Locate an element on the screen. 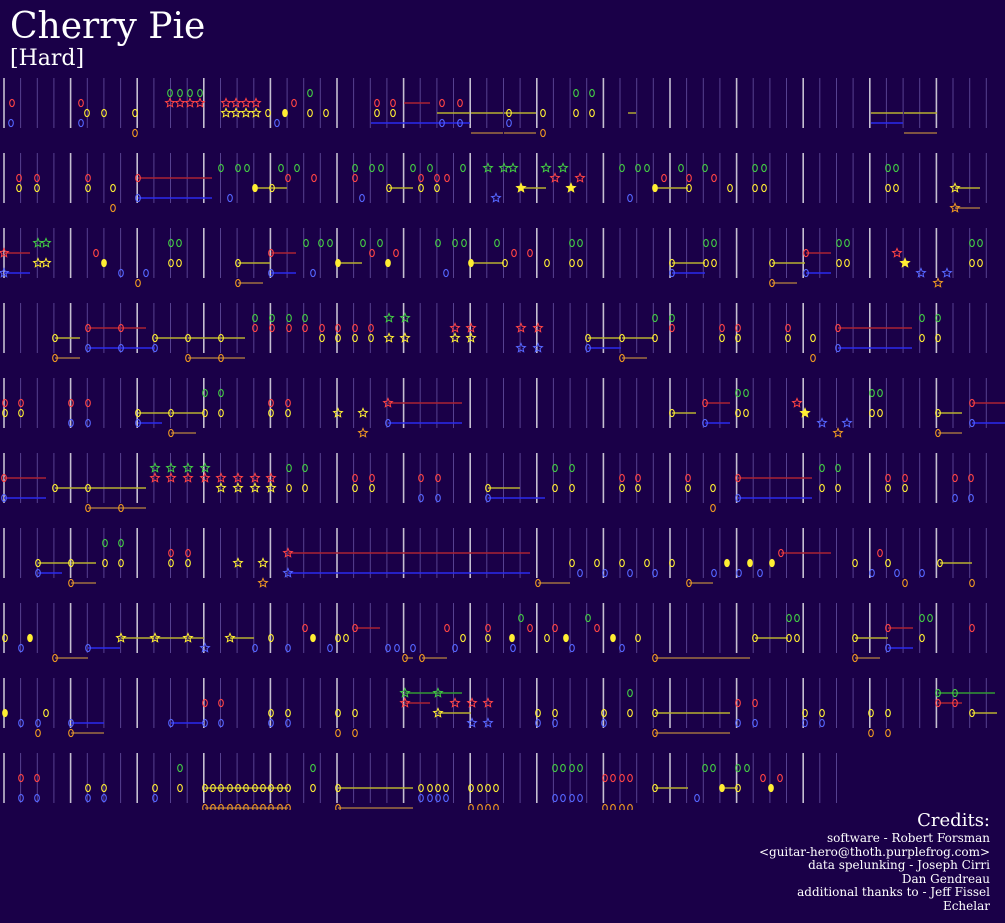 This screenshot has width=1005, height=923. credits-heading: Credits: is located at coordinates (953, 820).